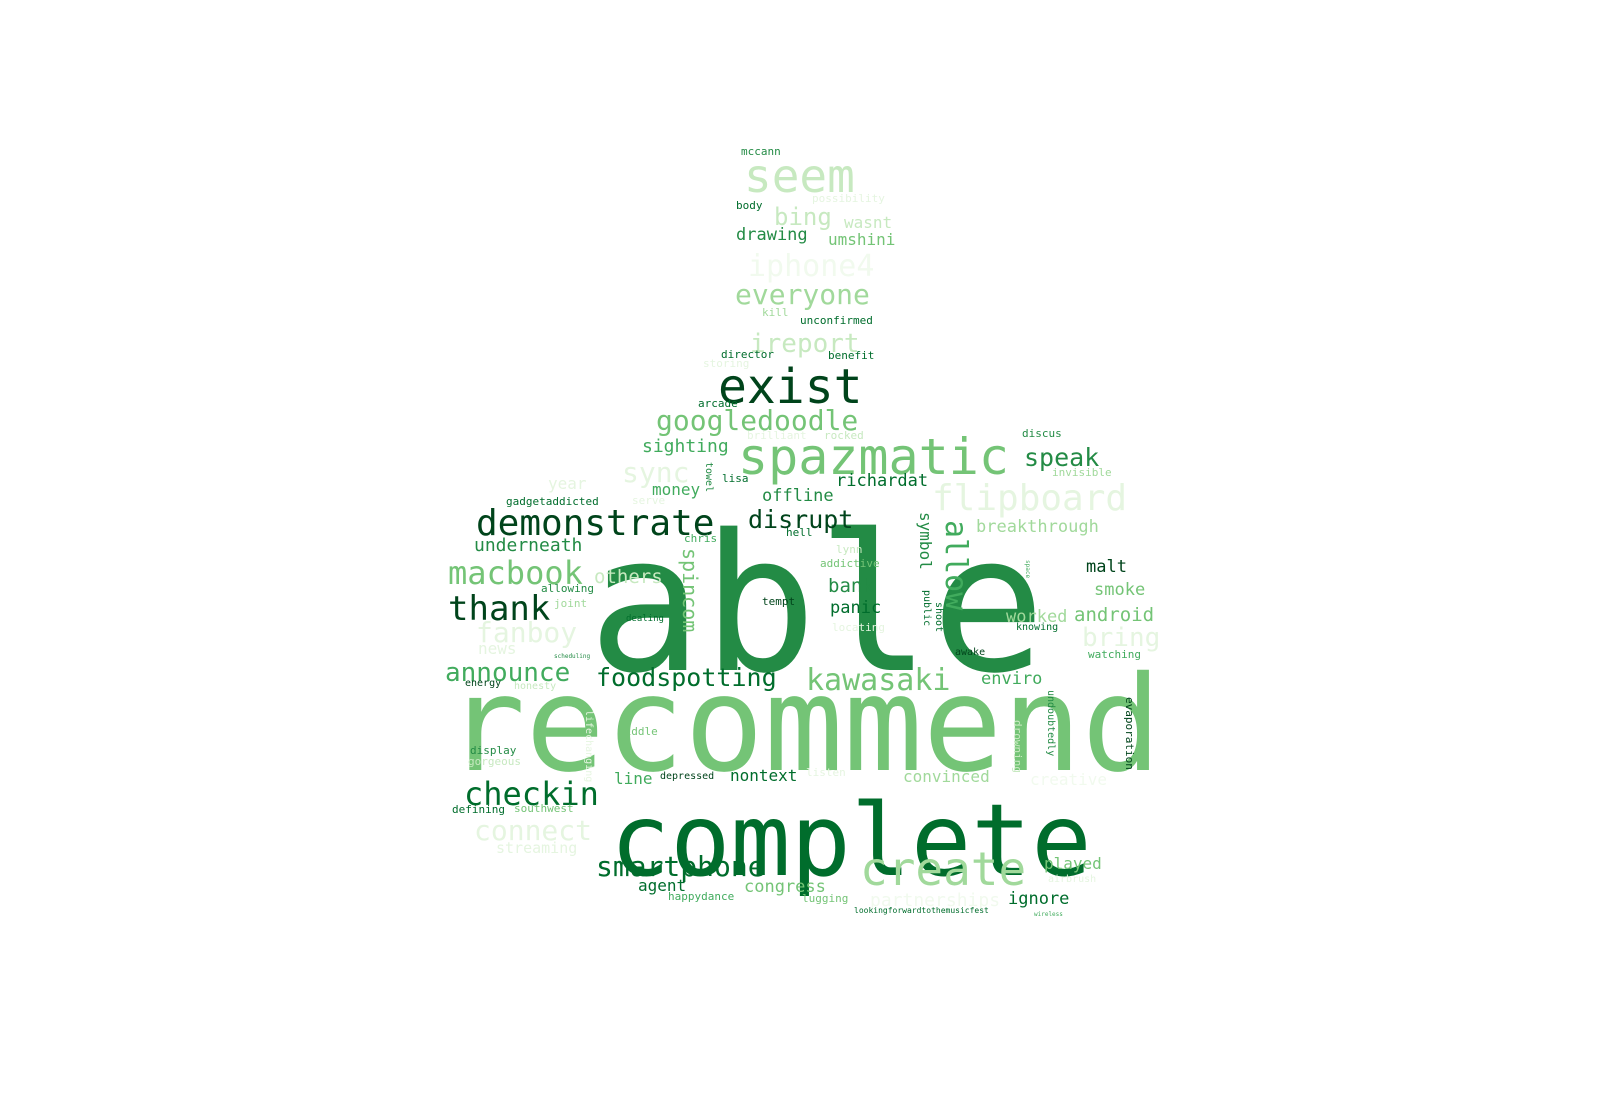 The height and width of the screenshot is (1100, 1600). What do you see at coordinates (528, 545) in the screenshot?
I see `cloud-word: underneath` at bounding box center [528, 545].